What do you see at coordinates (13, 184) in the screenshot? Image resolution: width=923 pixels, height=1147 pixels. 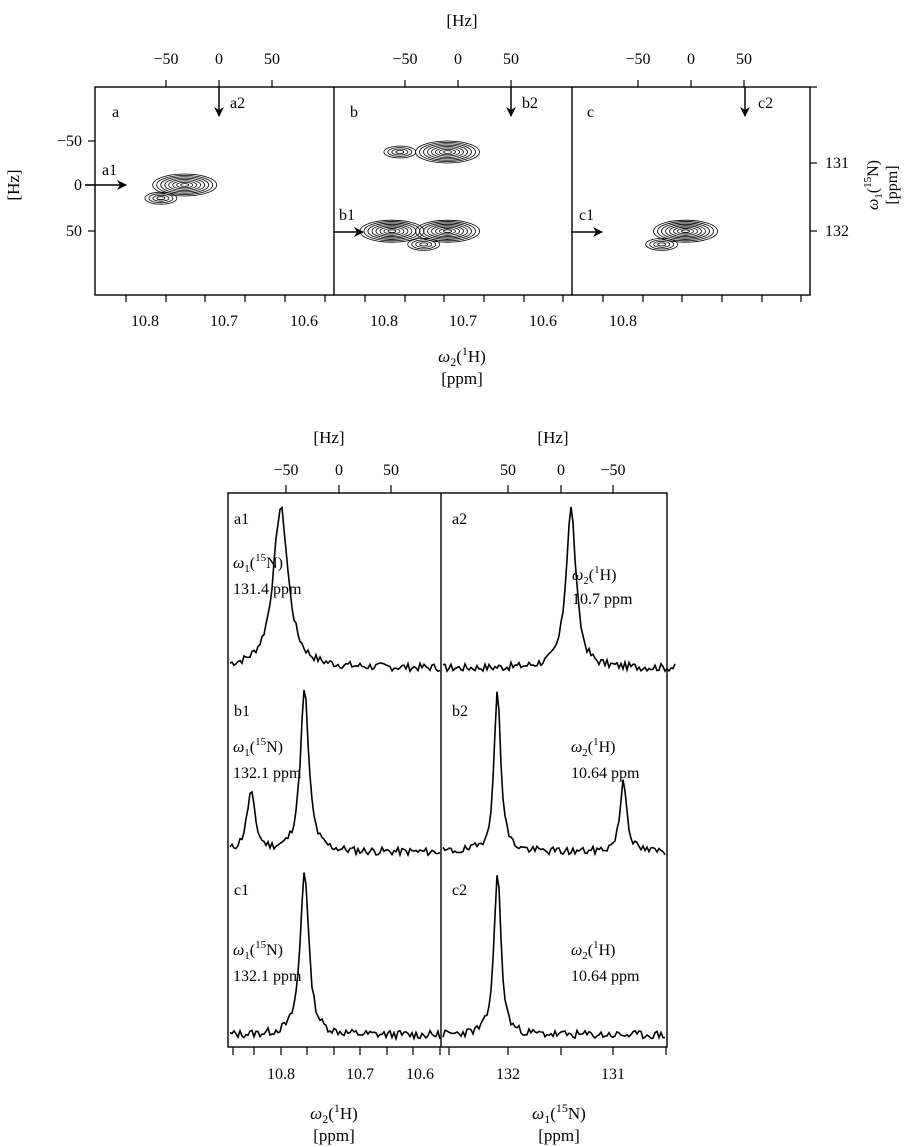 I see `left-hz-unit: [Hz]` at bounding box center [13, 184].